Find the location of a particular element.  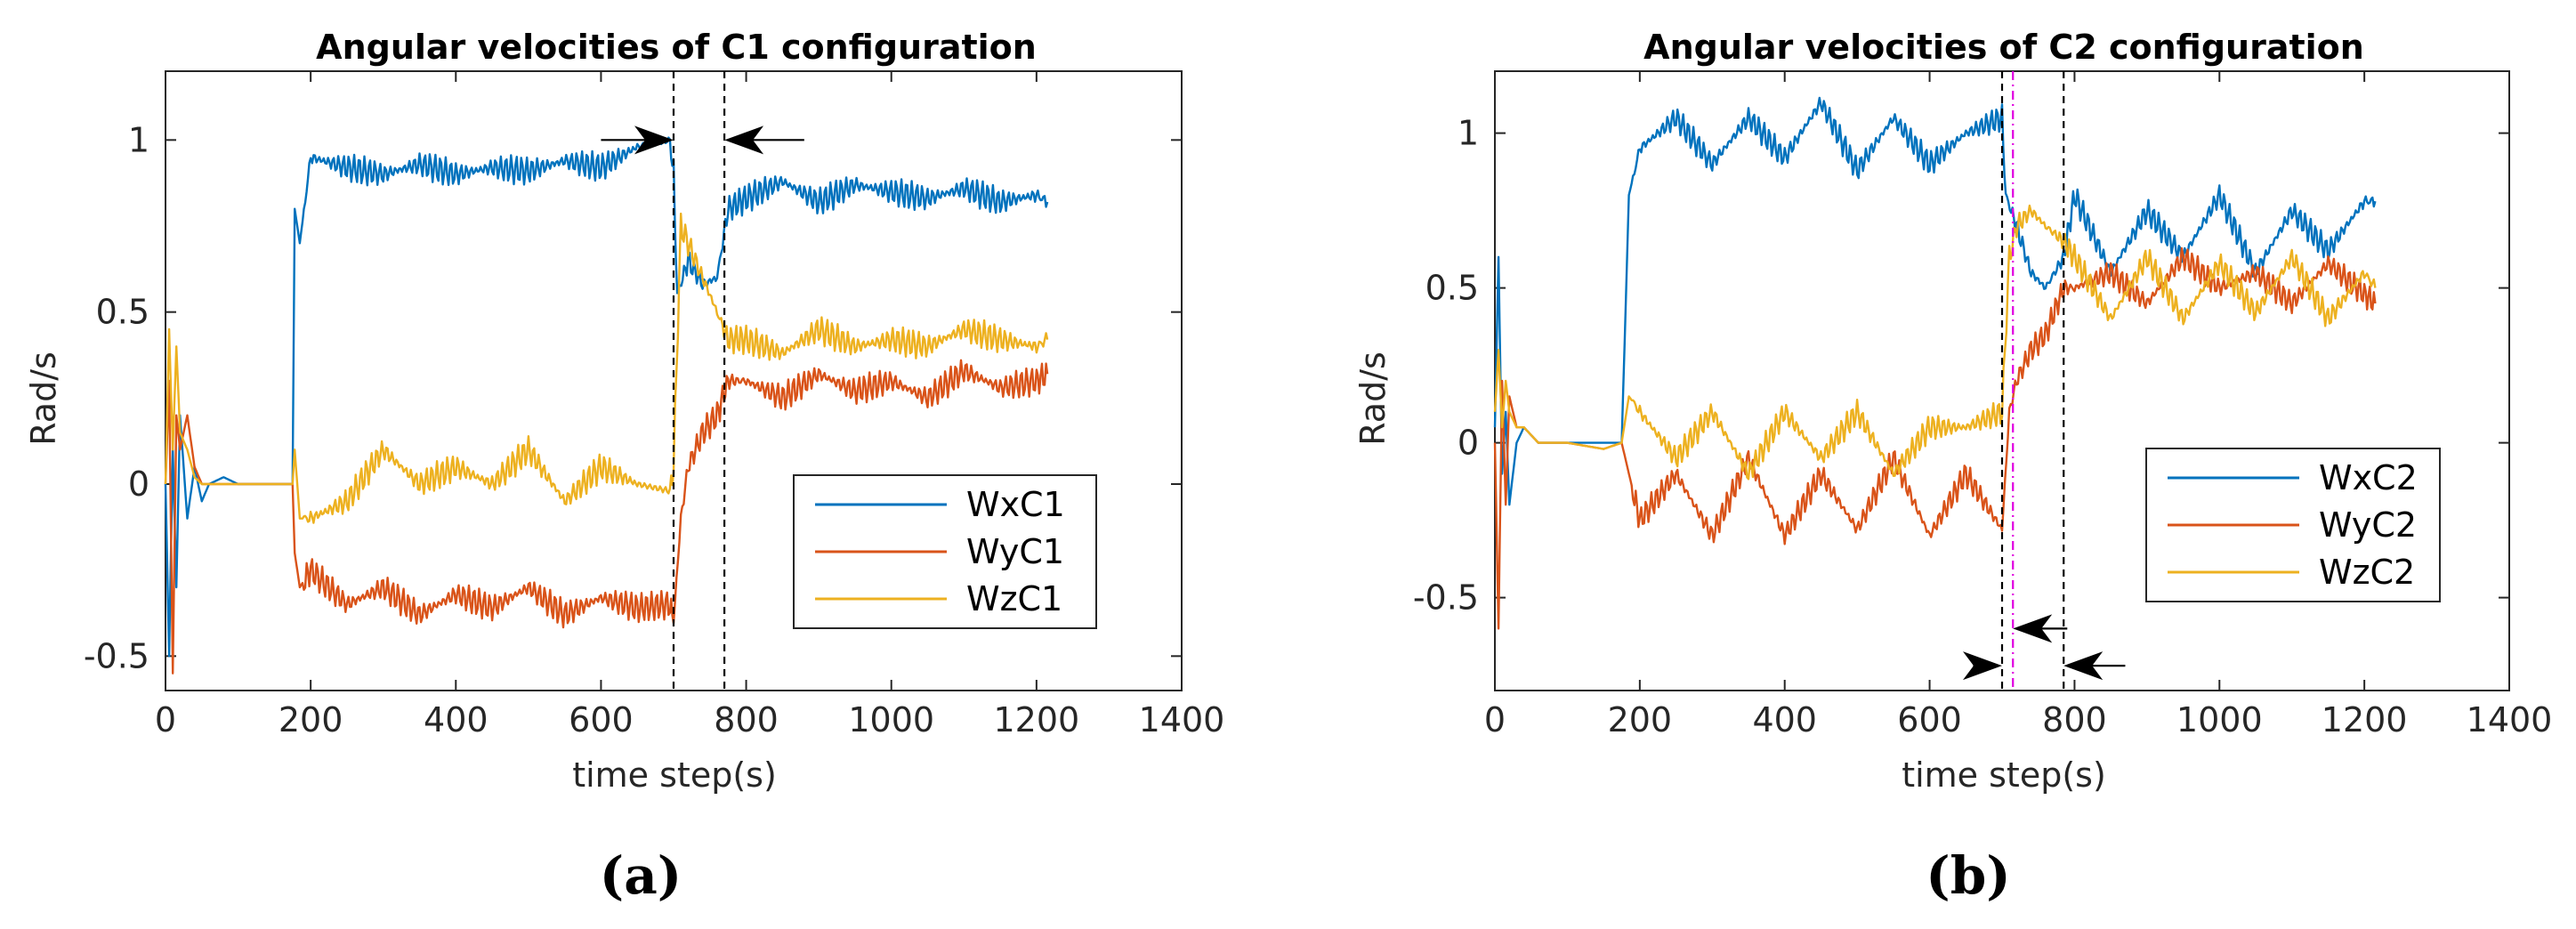

plot-a-ytick-label: 0.5 is located at coordinates (122, 312).